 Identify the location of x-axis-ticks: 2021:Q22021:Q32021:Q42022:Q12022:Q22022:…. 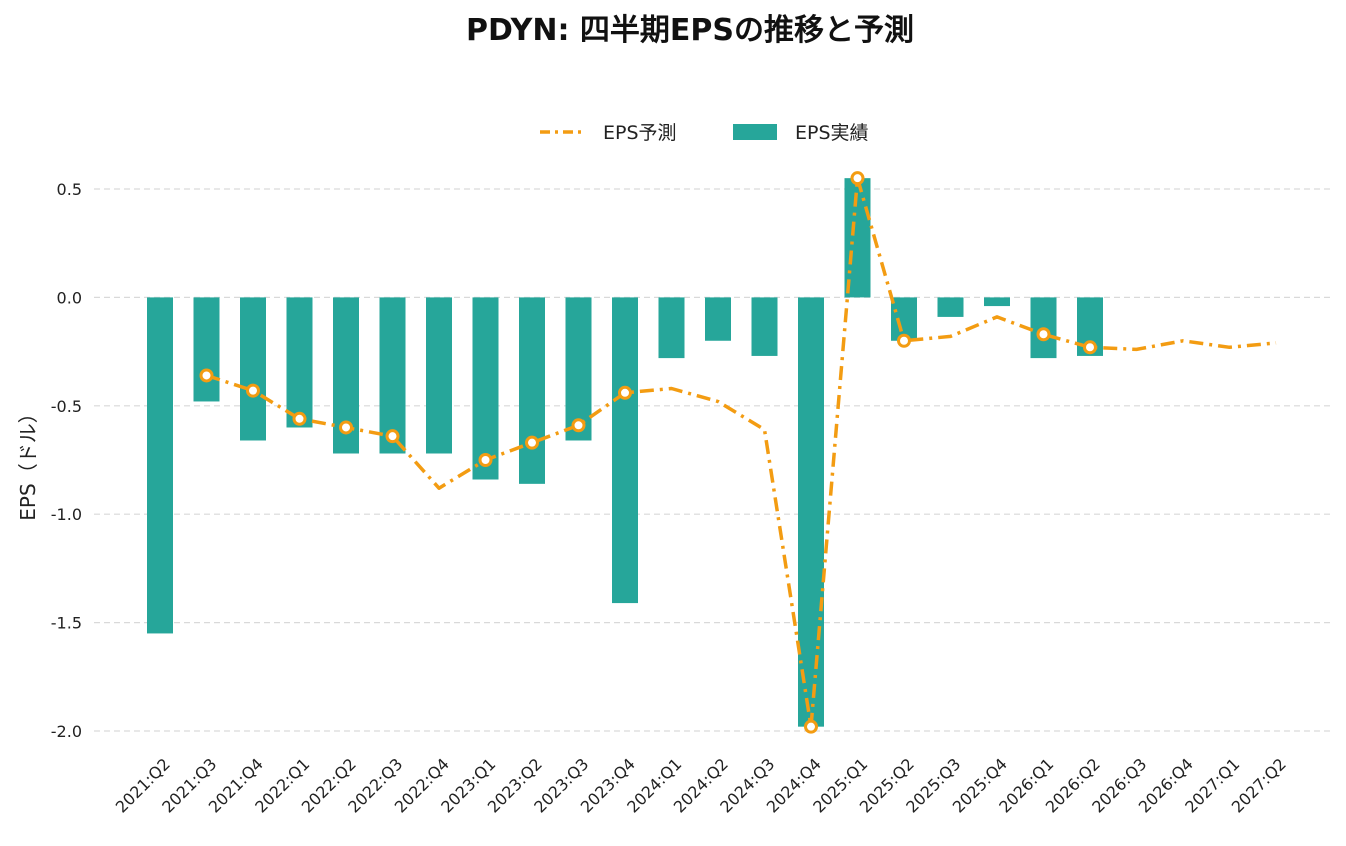
(701, 785).